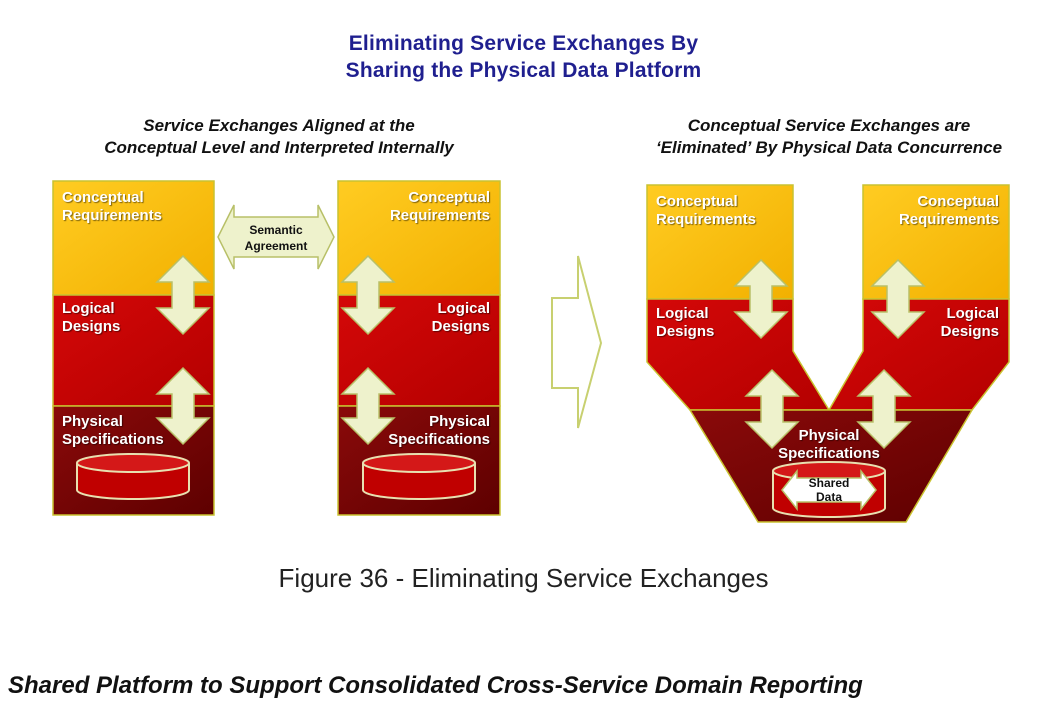  Describe the element at coordinates (948, 210) in the screenshot. I see `v-right-conceptual-label: Conceptual Requirements` at that location.